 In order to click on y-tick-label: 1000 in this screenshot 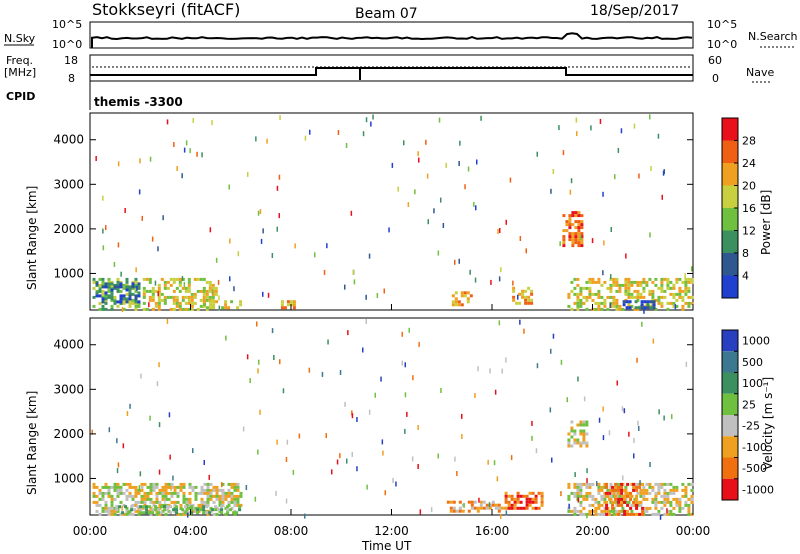, I will do `click(68, 478)`.